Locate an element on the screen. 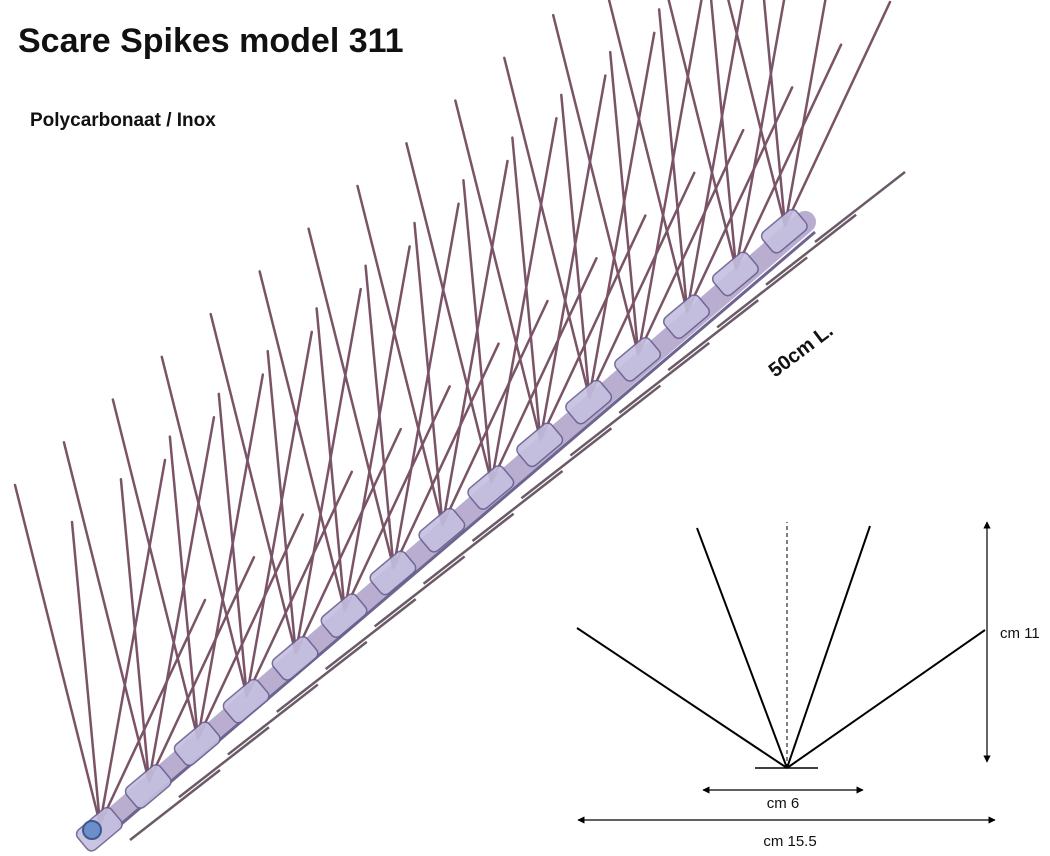  base-width-label: cm 6 is located at coordinates (783, 803).